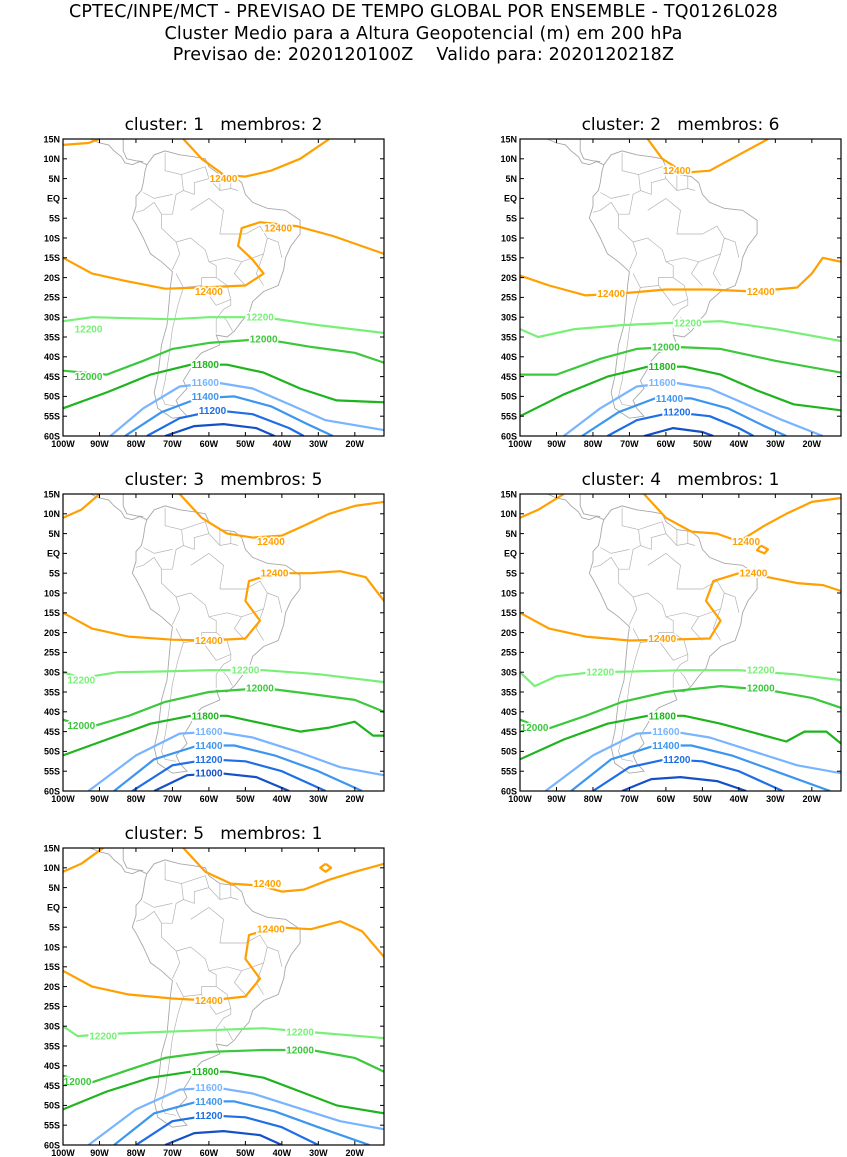 The height and width of the screenshot is (1157, 847). Describe the element at coordinates (224, 125) in the screenshot. I see `panel-title: cluster: 1 membros: 2` at that location.